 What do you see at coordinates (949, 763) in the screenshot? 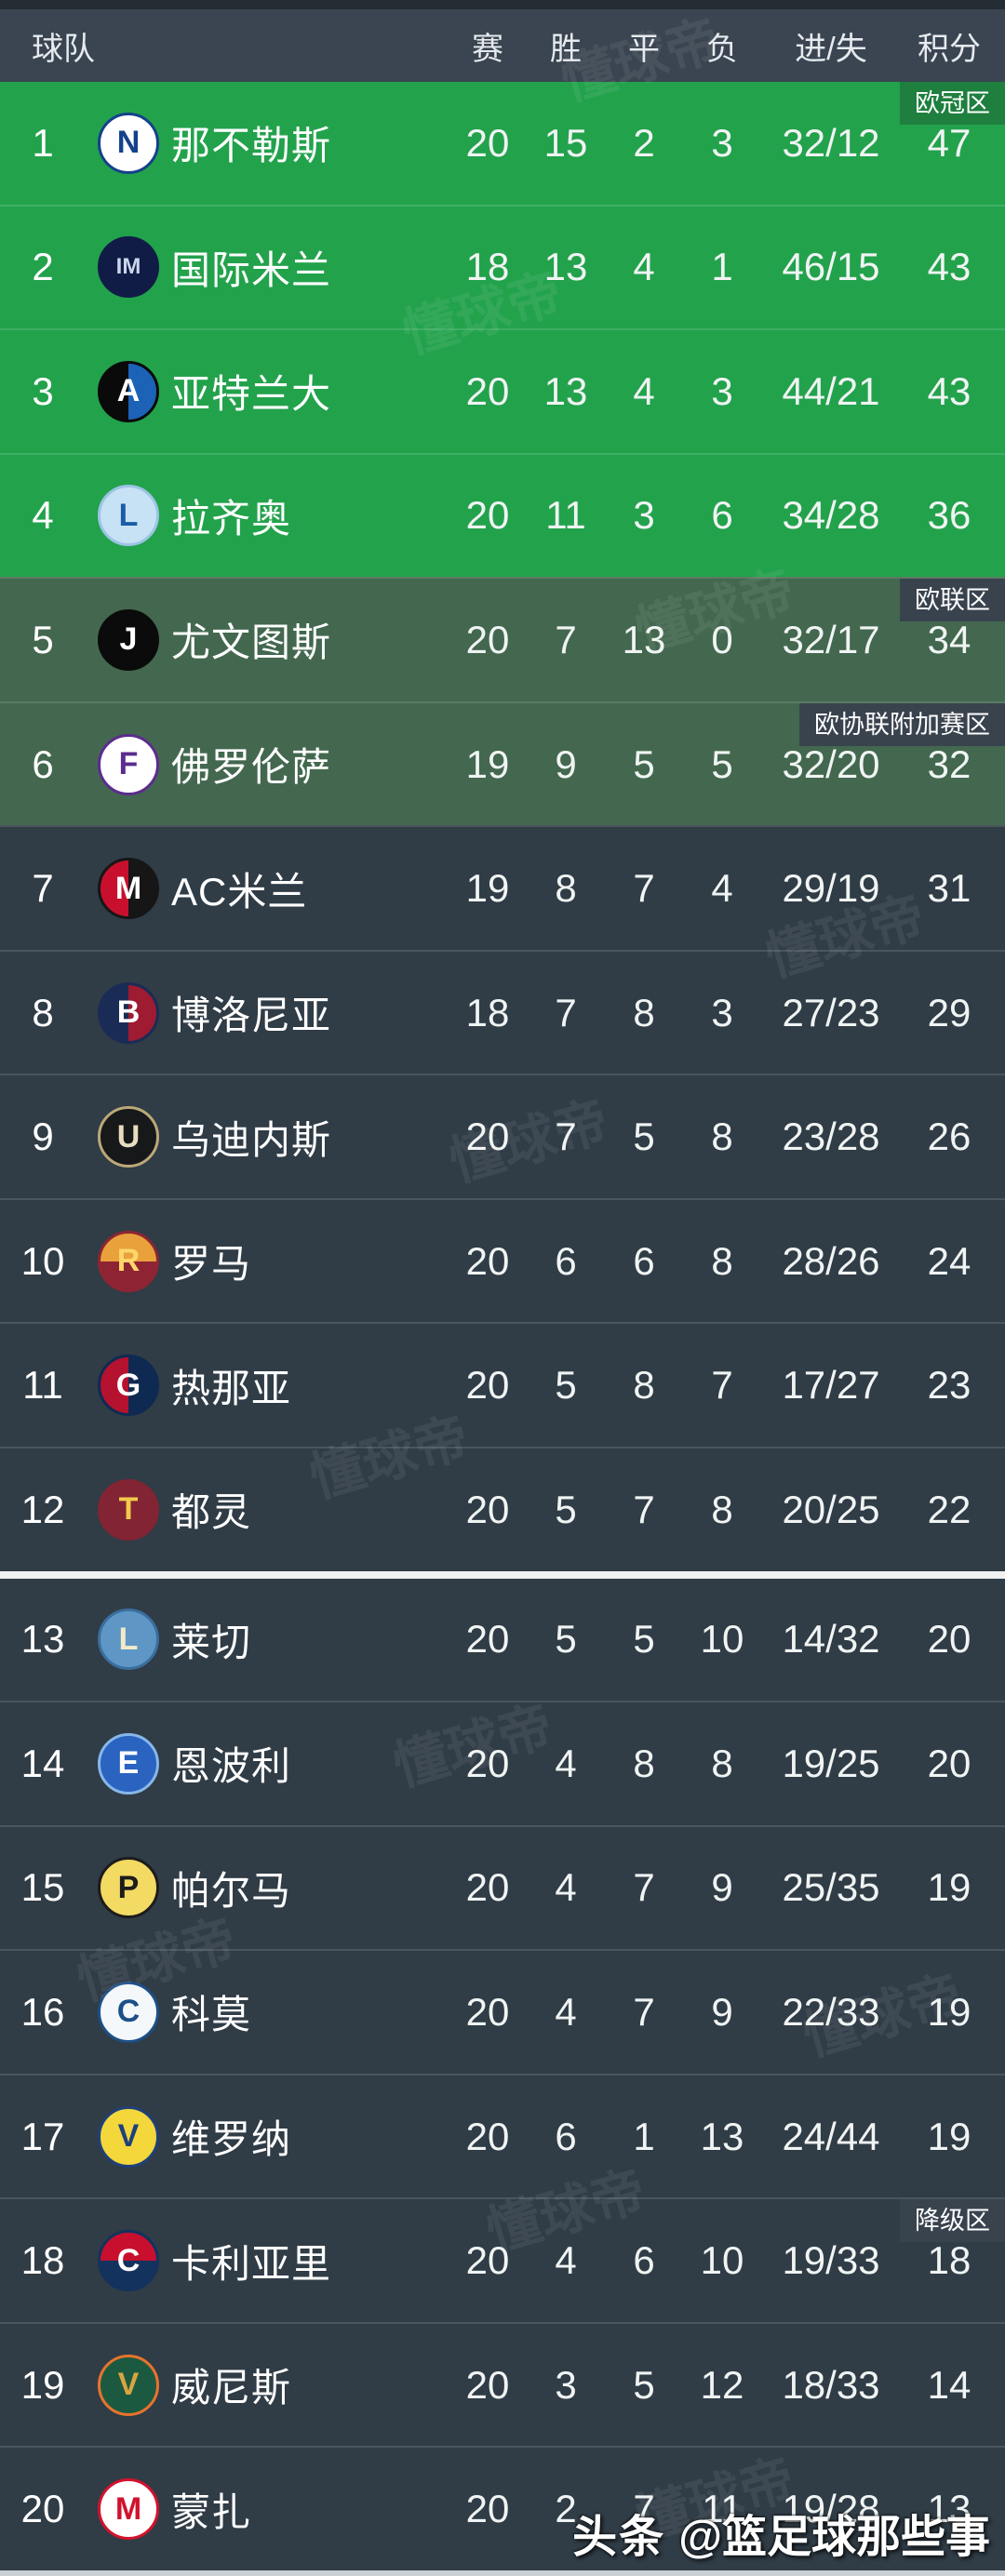
I see `points: 32` at bounding box center [949, 763].